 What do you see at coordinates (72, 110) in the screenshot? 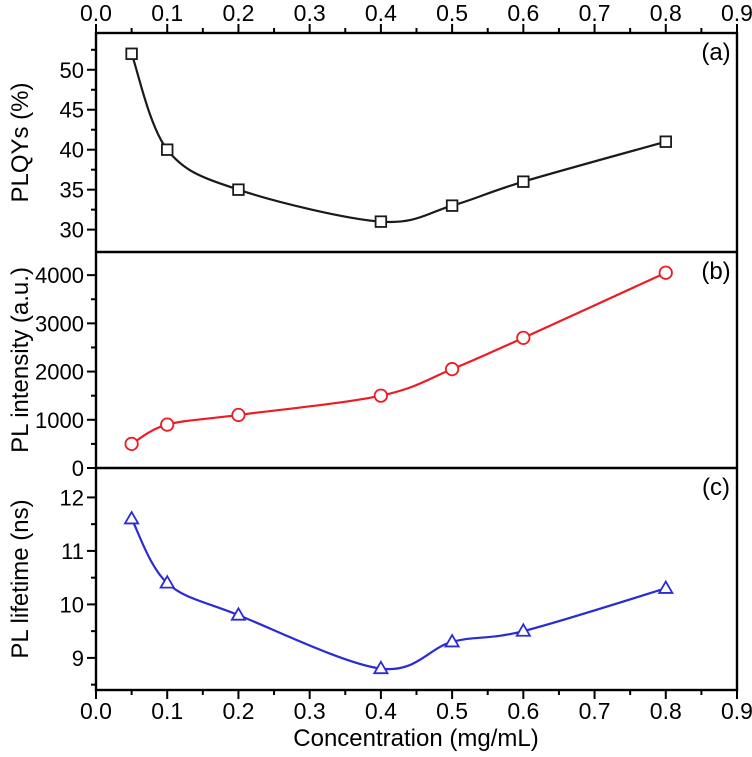
I see `y-tick-label: 45` at bounding box center [72, 110].